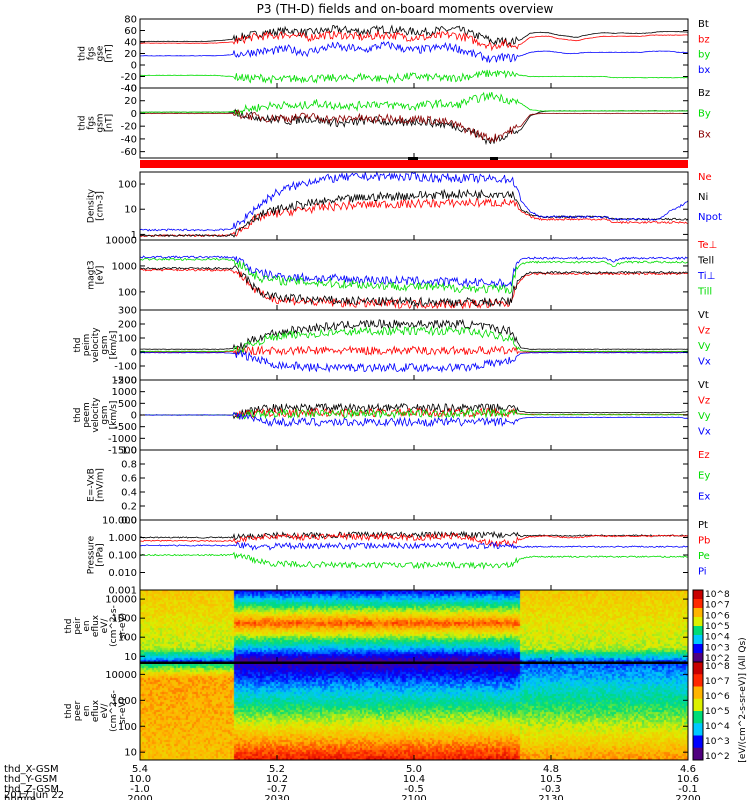 The width and height of the screenshot is (750, 800). I want to click on y-tick-label: -40, so click(129, 89).